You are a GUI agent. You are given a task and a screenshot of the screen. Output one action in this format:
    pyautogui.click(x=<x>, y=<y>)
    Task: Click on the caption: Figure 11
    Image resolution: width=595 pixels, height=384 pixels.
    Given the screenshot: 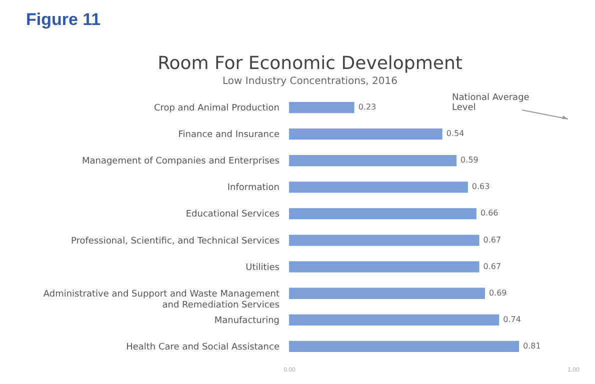 What is the action you would take?
    pyautogui.click(x=63, y=20)
    